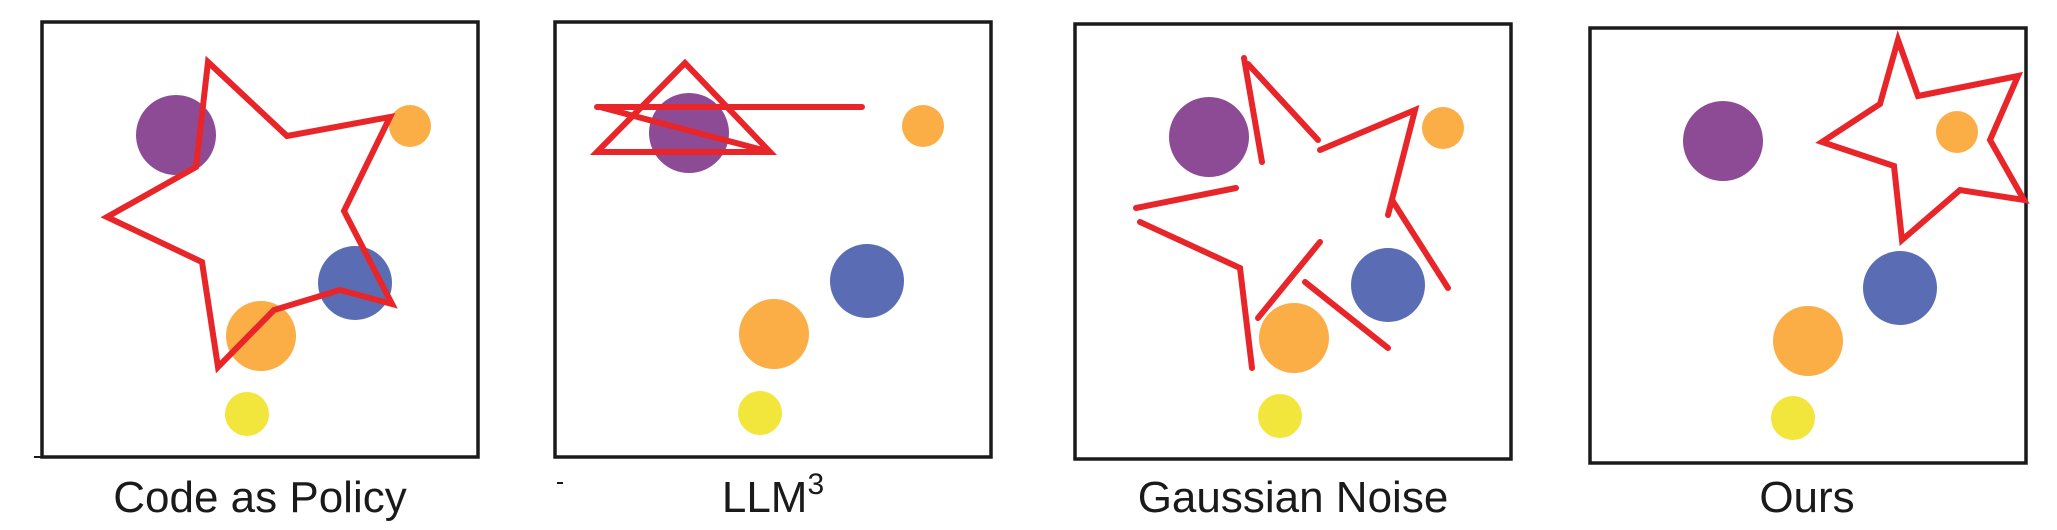 Image resolution: width=2057 pixels, height=530 pixels. I want to click on panel-caption: LLM3, so click(773, 495).